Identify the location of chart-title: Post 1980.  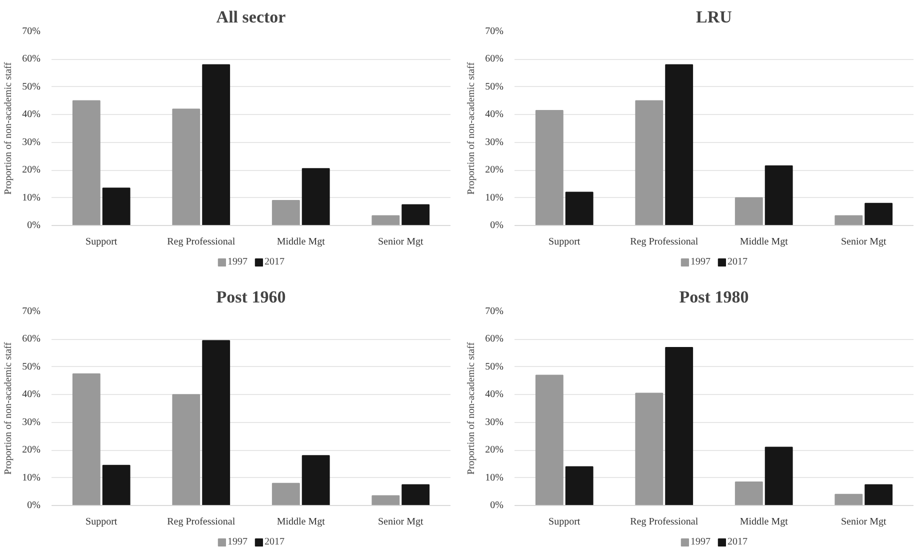
(714, 297).